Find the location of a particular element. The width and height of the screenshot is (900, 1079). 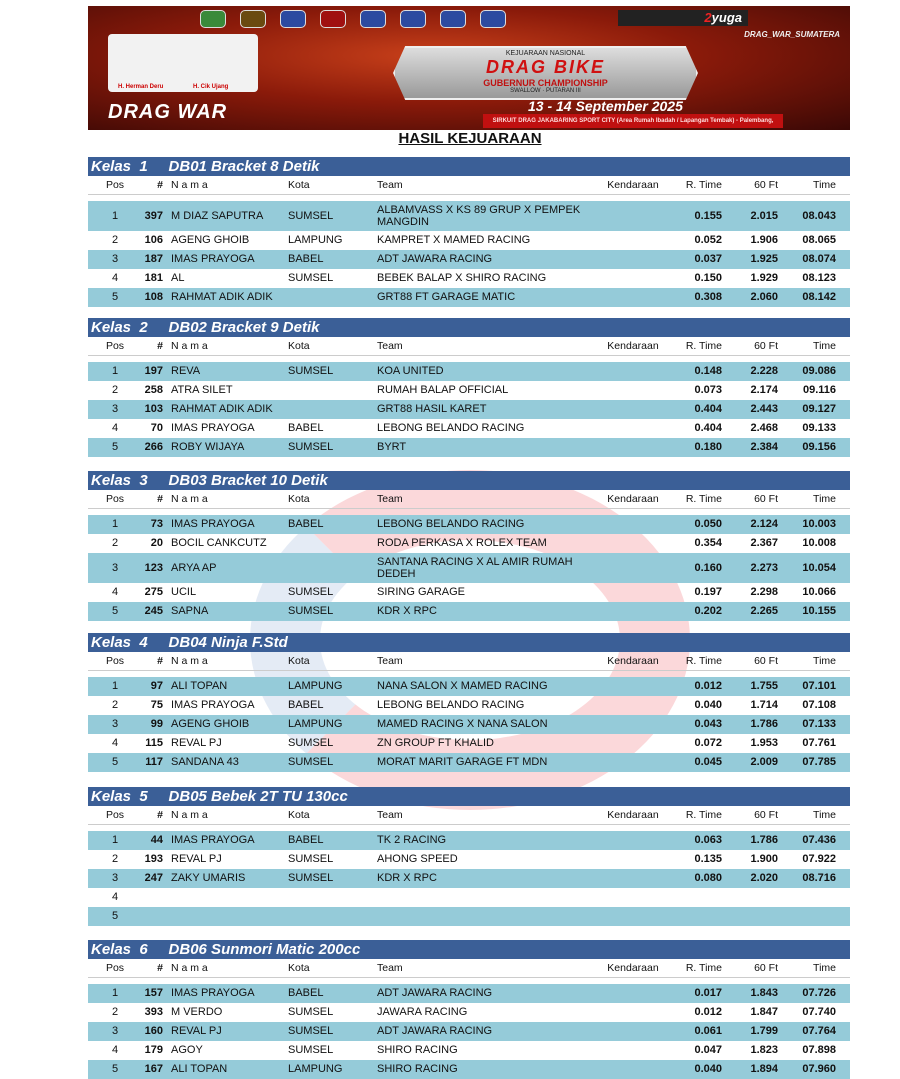

cell-nama: AGOY is located at coordinates (187, 1050).